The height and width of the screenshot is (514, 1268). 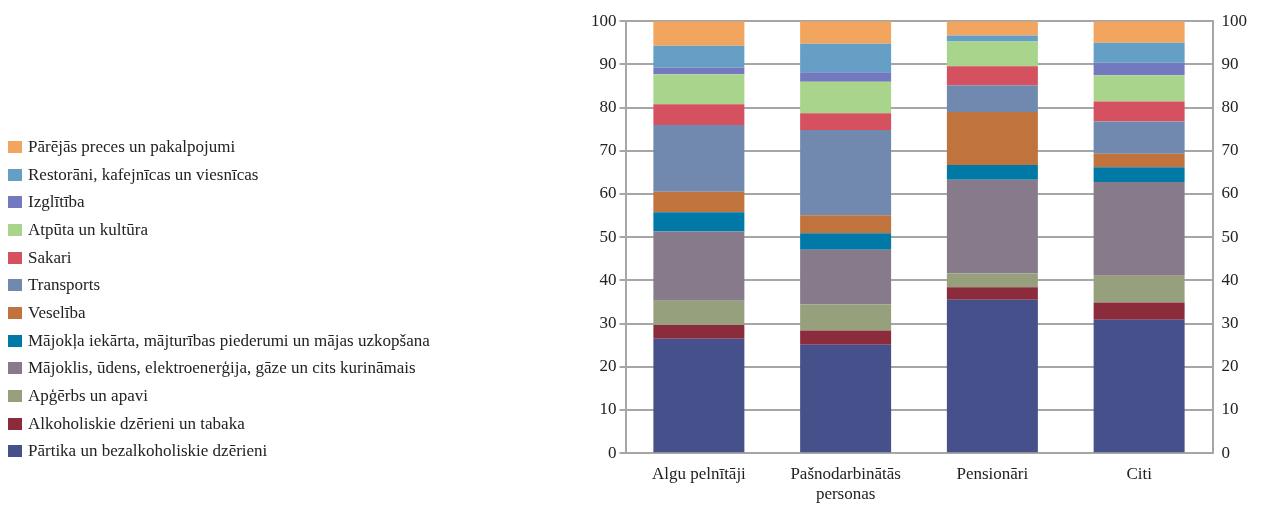 What do you see at coordinates (608, 63) in the screenshot?
I see `y-tick-label: 90` at bounding box center [608, 63].